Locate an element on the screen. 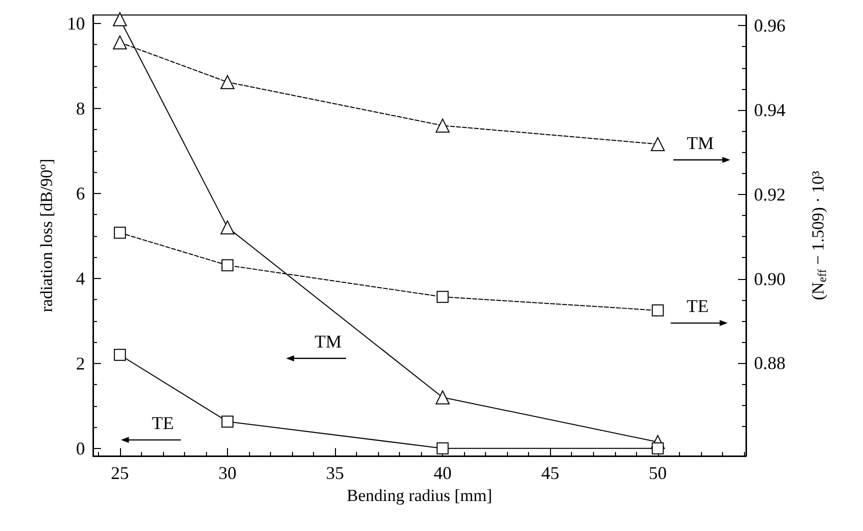  y-axis-title: radiation loss [dB/90º] is located at coordinates (46, 235).